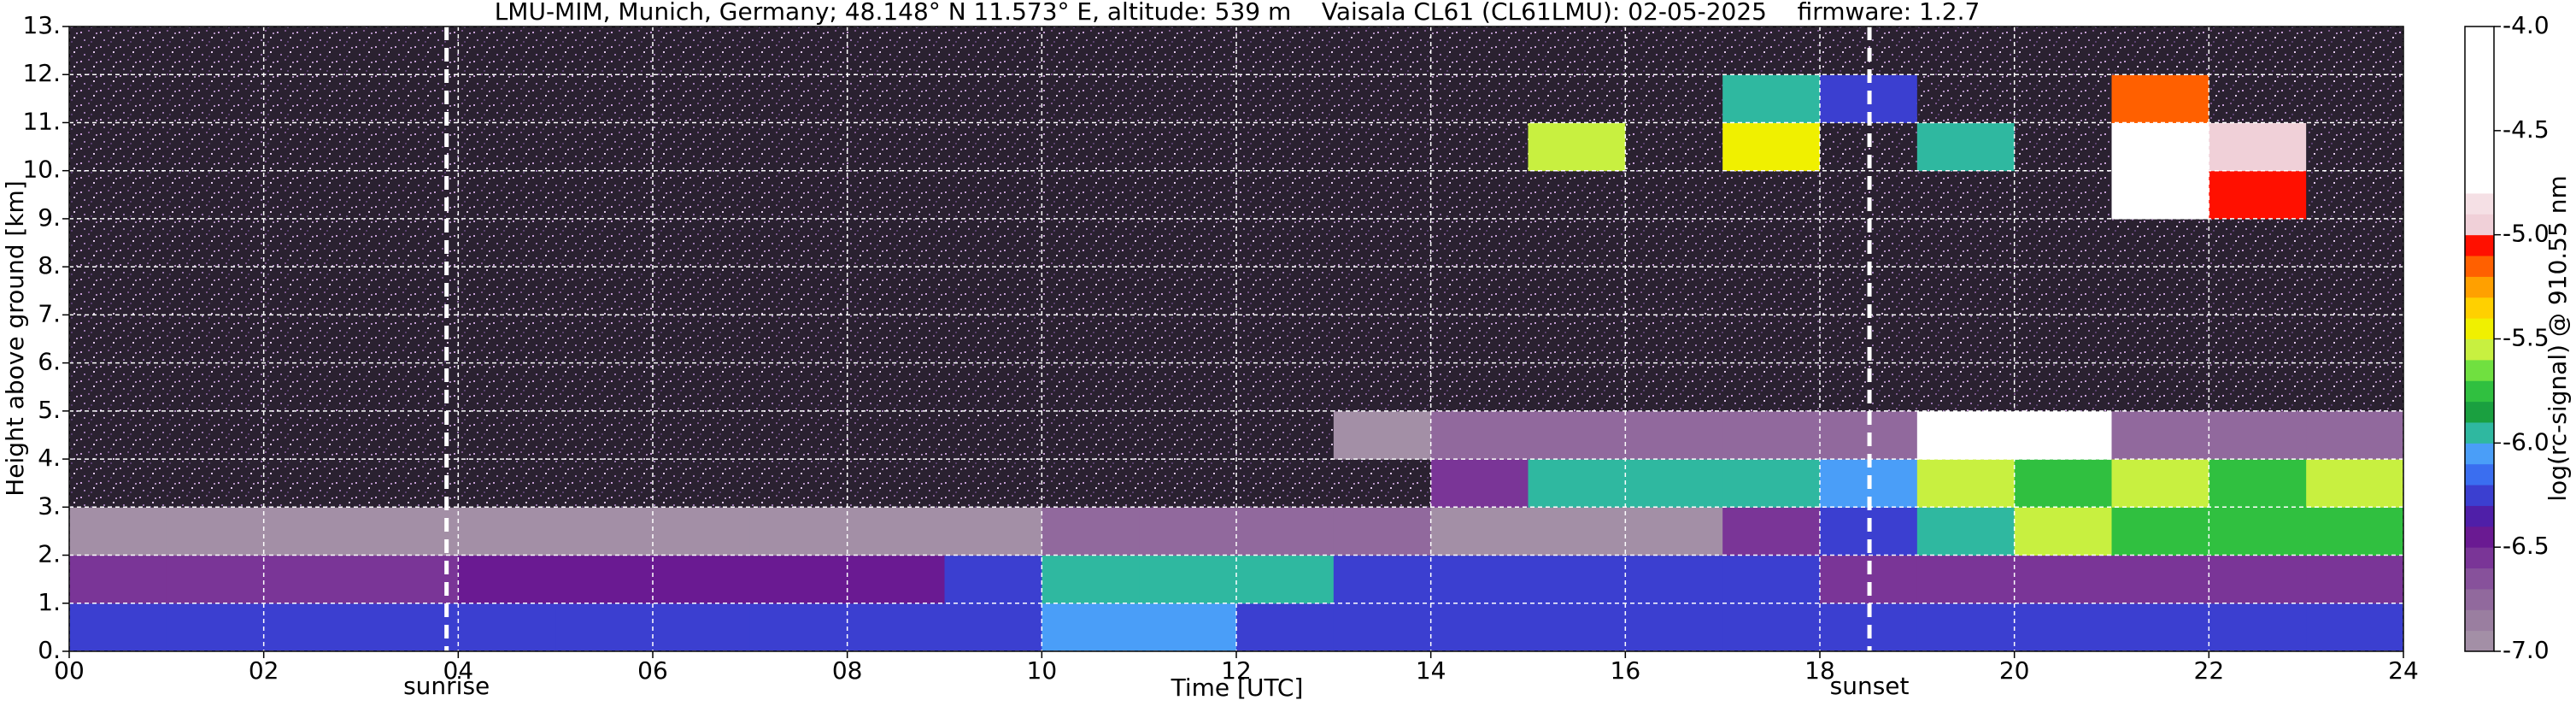 The width and height of the screenshot is (2576, 706). Describe the element at coordinates (2526, 650) in the screenshot. I see `colorbar-tick-label: -7.0` at that location.